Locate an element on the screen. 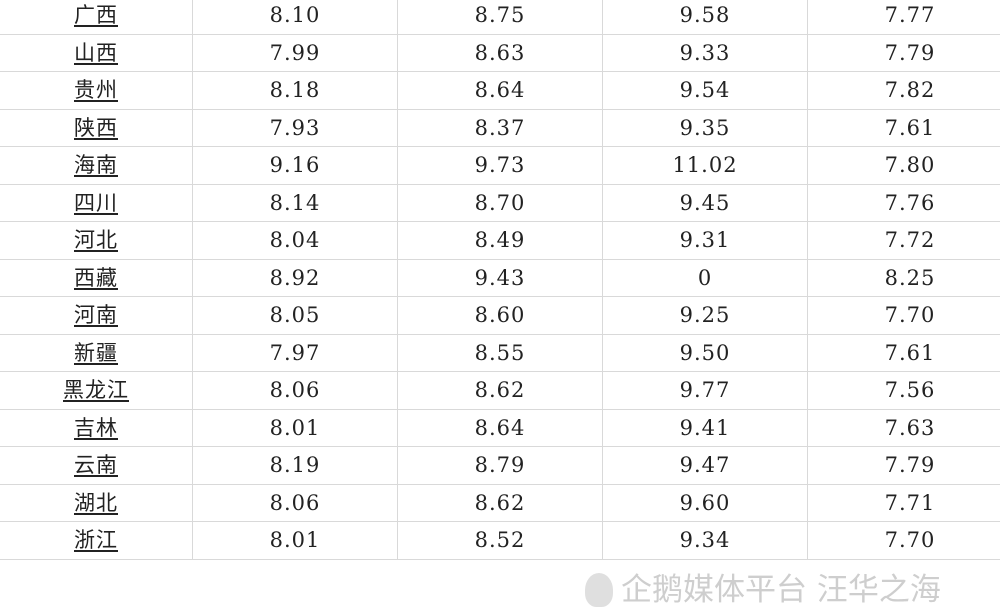 The height and width of the screenshot is (612, 1000). region-cell: 云南 is located at coordinates (96, 465).